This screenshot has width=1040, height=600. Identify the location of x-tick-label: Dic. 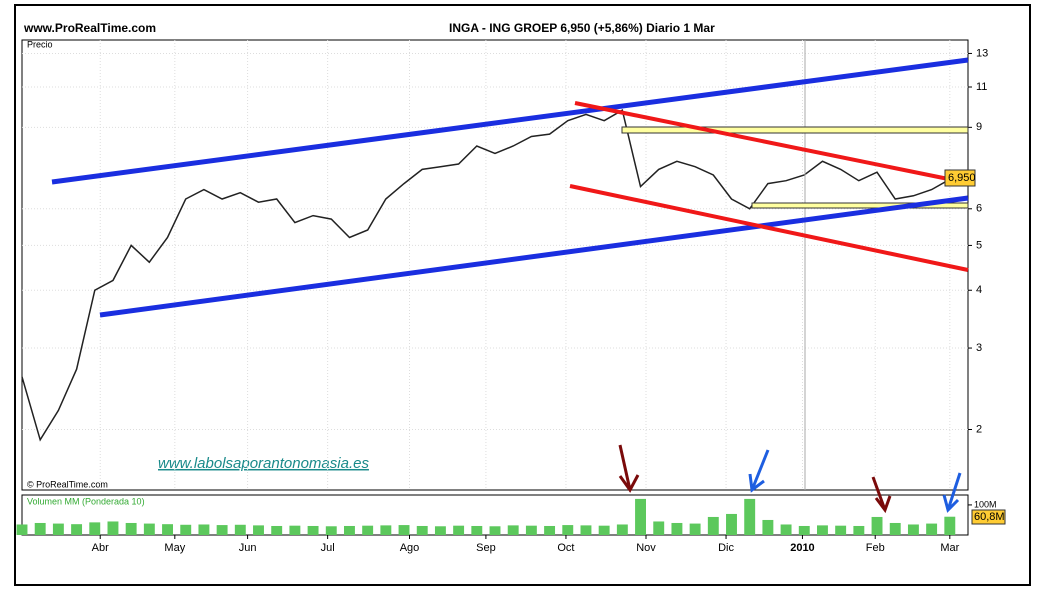
(726, 548).